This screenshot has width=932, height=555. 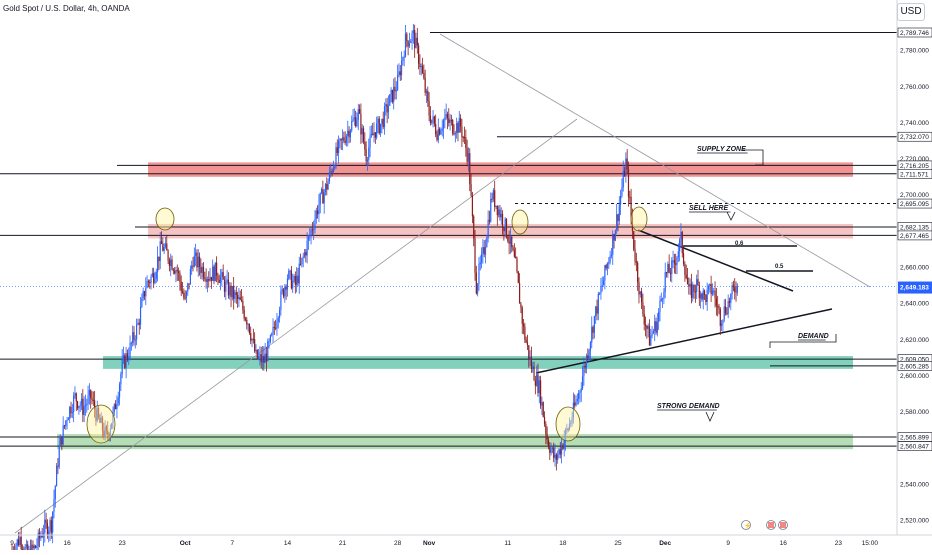 What do you see at coordinates (520, 222) in the screenshot?
I see `highlight-circle` at bounding box center [520, 222].